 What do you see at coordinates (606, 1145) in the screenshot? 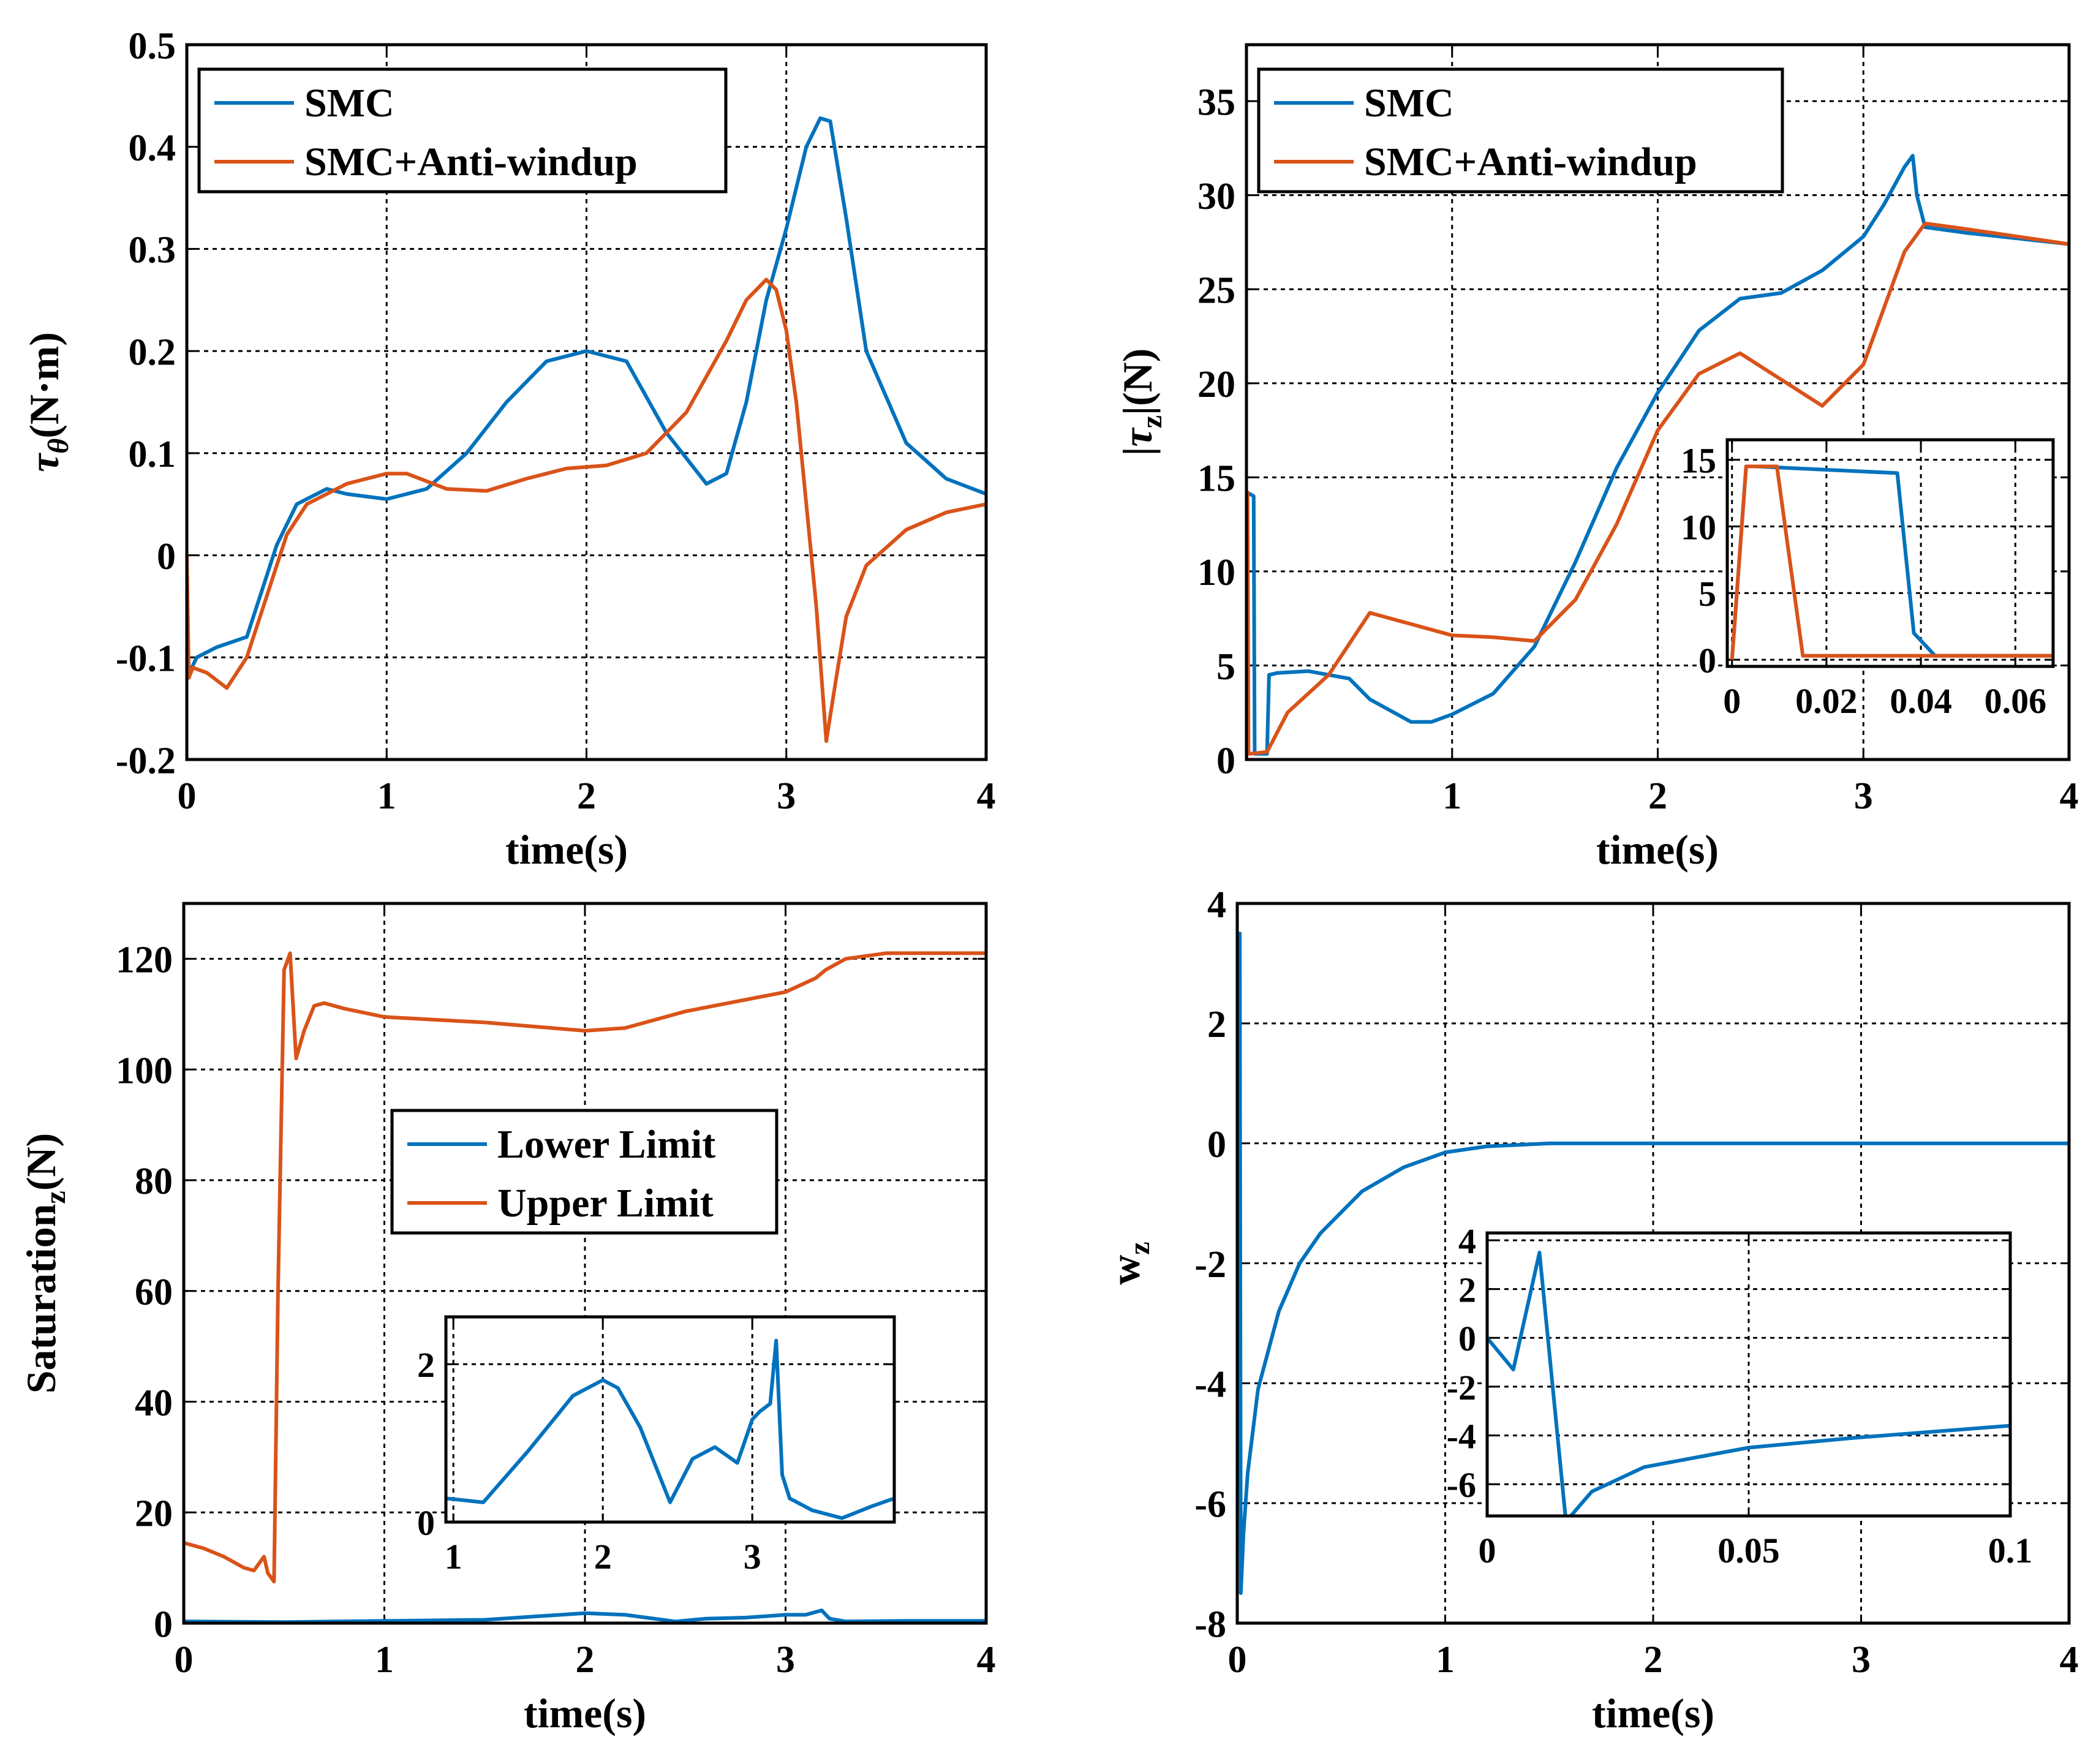
I see `saturation_z-legend-label-0: Lower Limit` at bounding box center [606, 1145].